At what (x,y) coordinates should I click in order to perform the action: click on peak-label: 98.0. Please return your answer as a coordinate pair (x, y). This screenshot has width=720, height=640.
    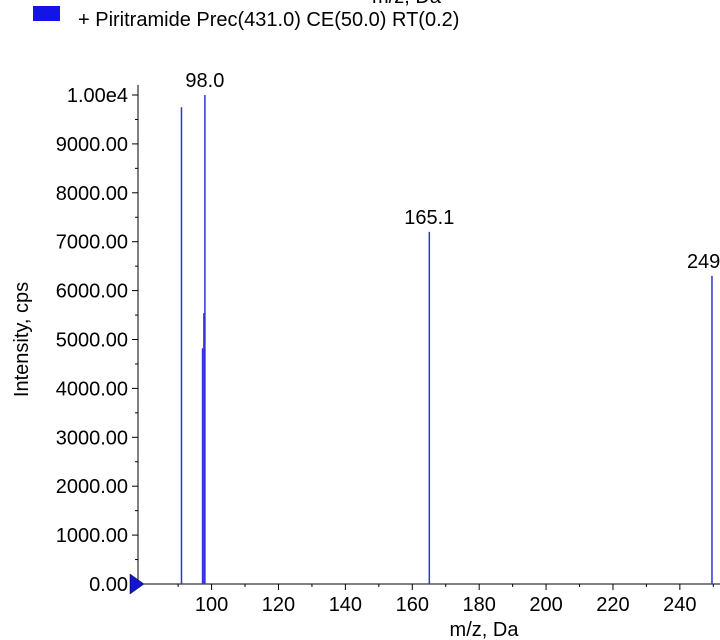
    Looking at the image, I should click on (204, 81).